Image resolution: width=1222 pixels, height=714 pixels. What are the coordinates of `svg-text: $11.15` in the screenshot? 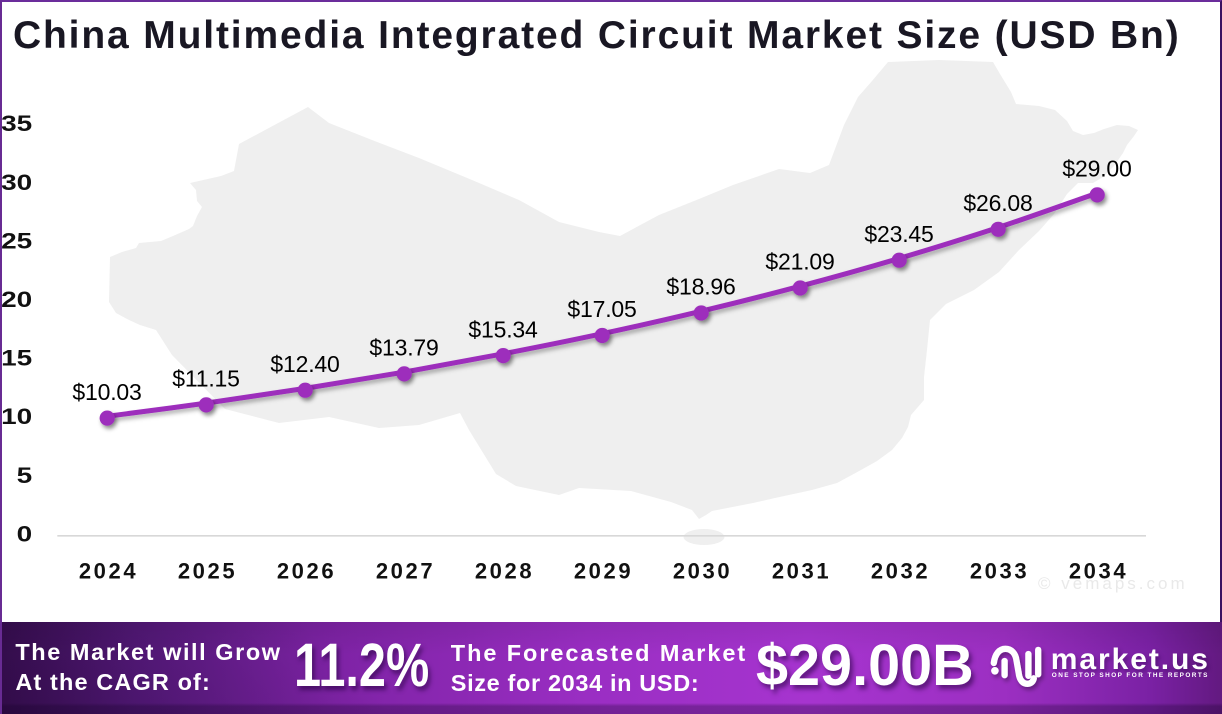 It's located at (205, 379).